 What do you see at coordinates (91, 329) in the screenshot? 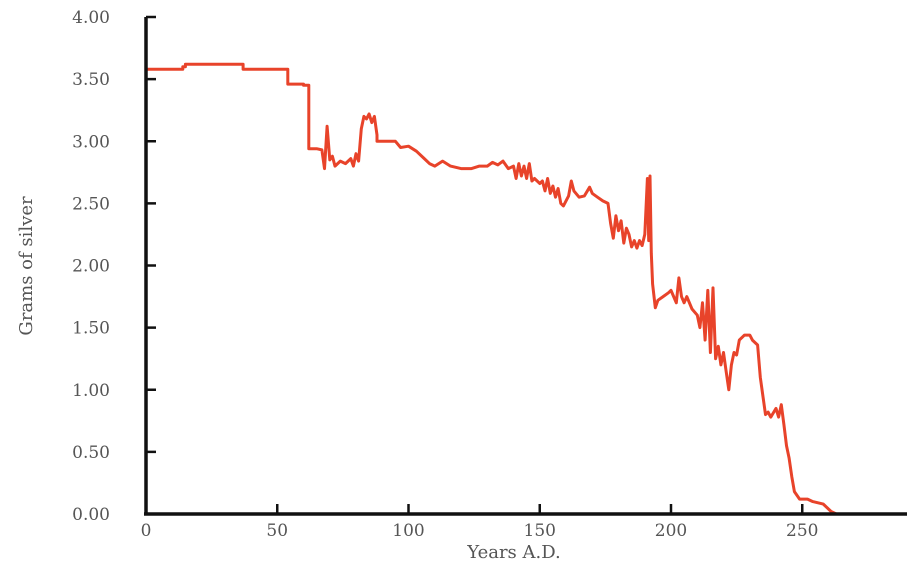
I see `y-tick-label: 1.50` at bounding box center [91, 329].